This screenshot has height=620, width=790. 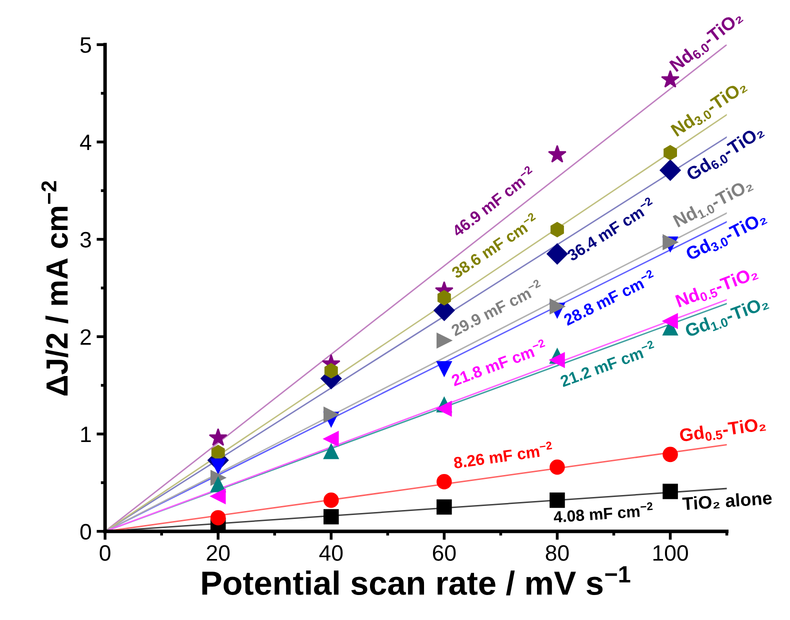 What do you see at coordinates (607, 364) in the screenshot?
I see `annotation: 21.2 mF cm$^{−2}$` at bounding box center [607, 364].